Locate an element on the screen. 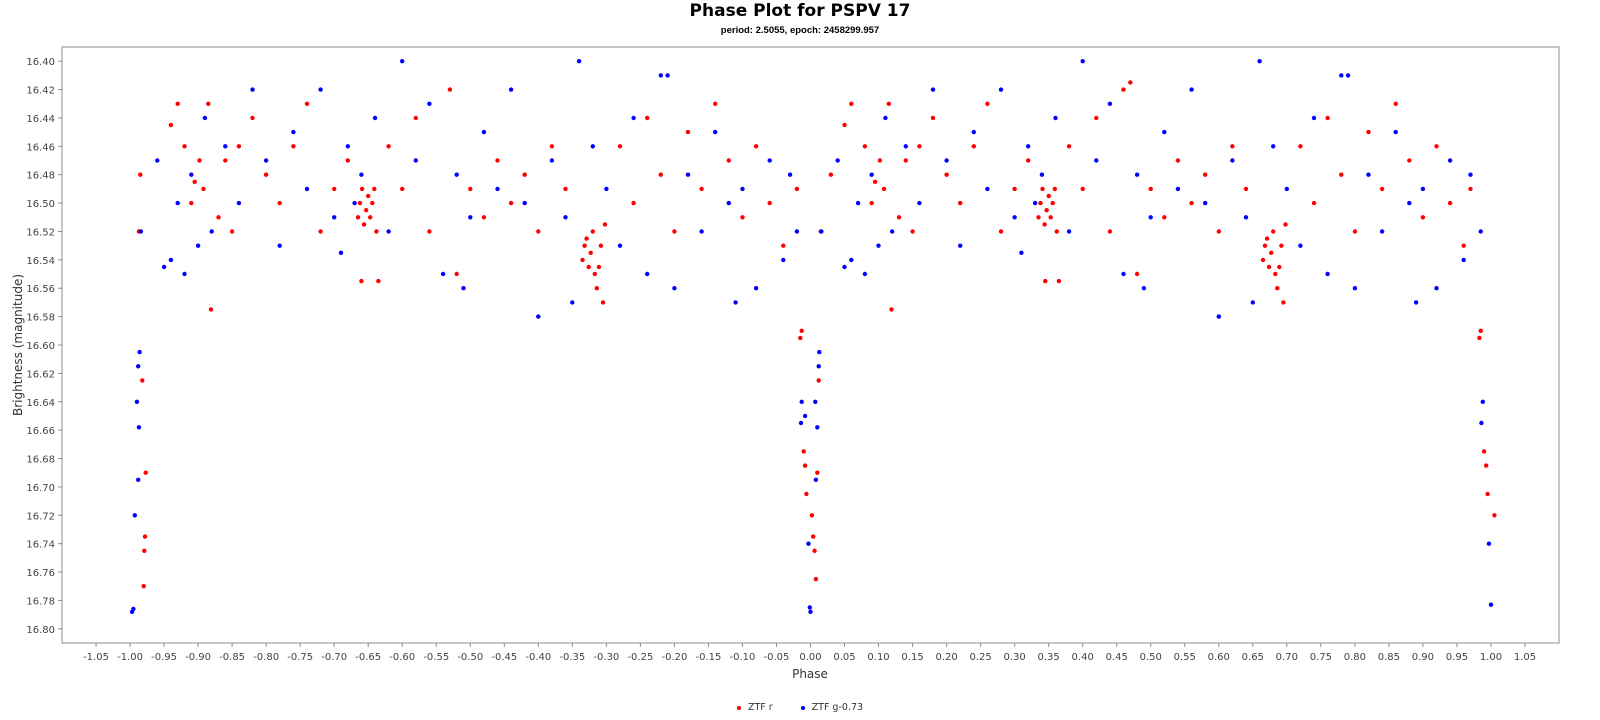 The height and width of the screenshot is (720, 1600). y-tick-label: 16.54 is located at coordinates (40, 261).